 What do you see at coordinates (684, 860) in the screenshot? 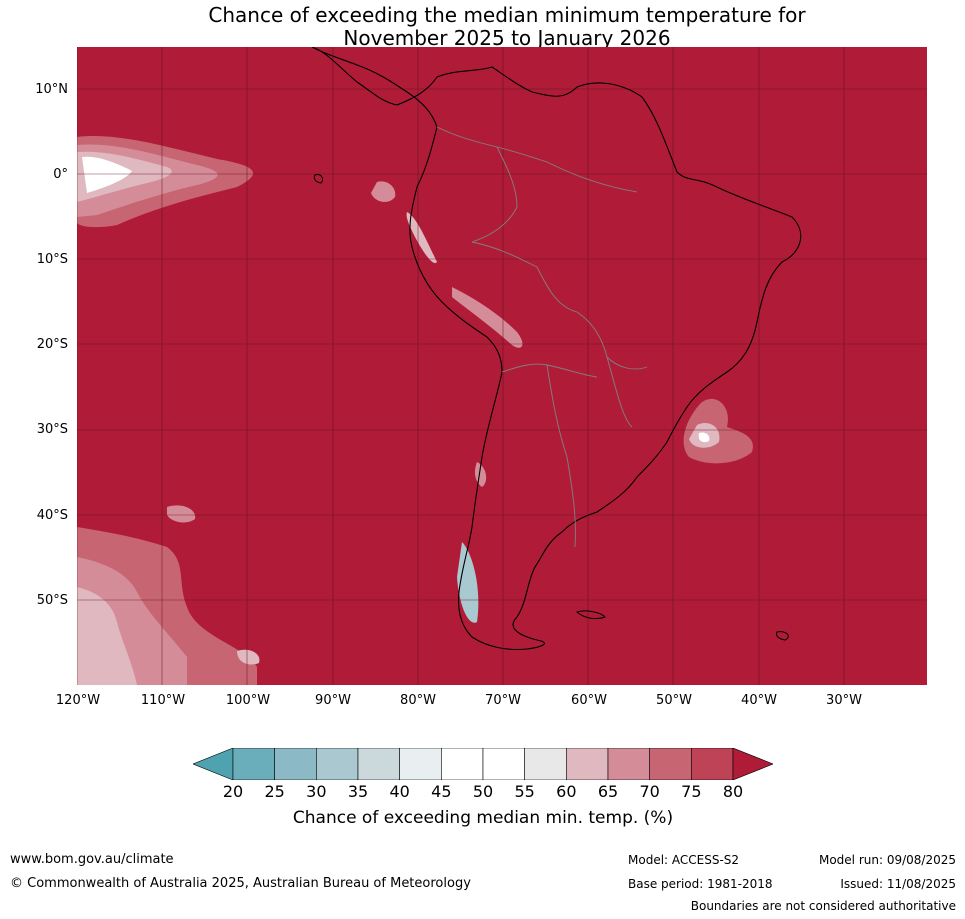
I see `footer-model: Model: ACCESS-S2` at bounding box center [684, 860].